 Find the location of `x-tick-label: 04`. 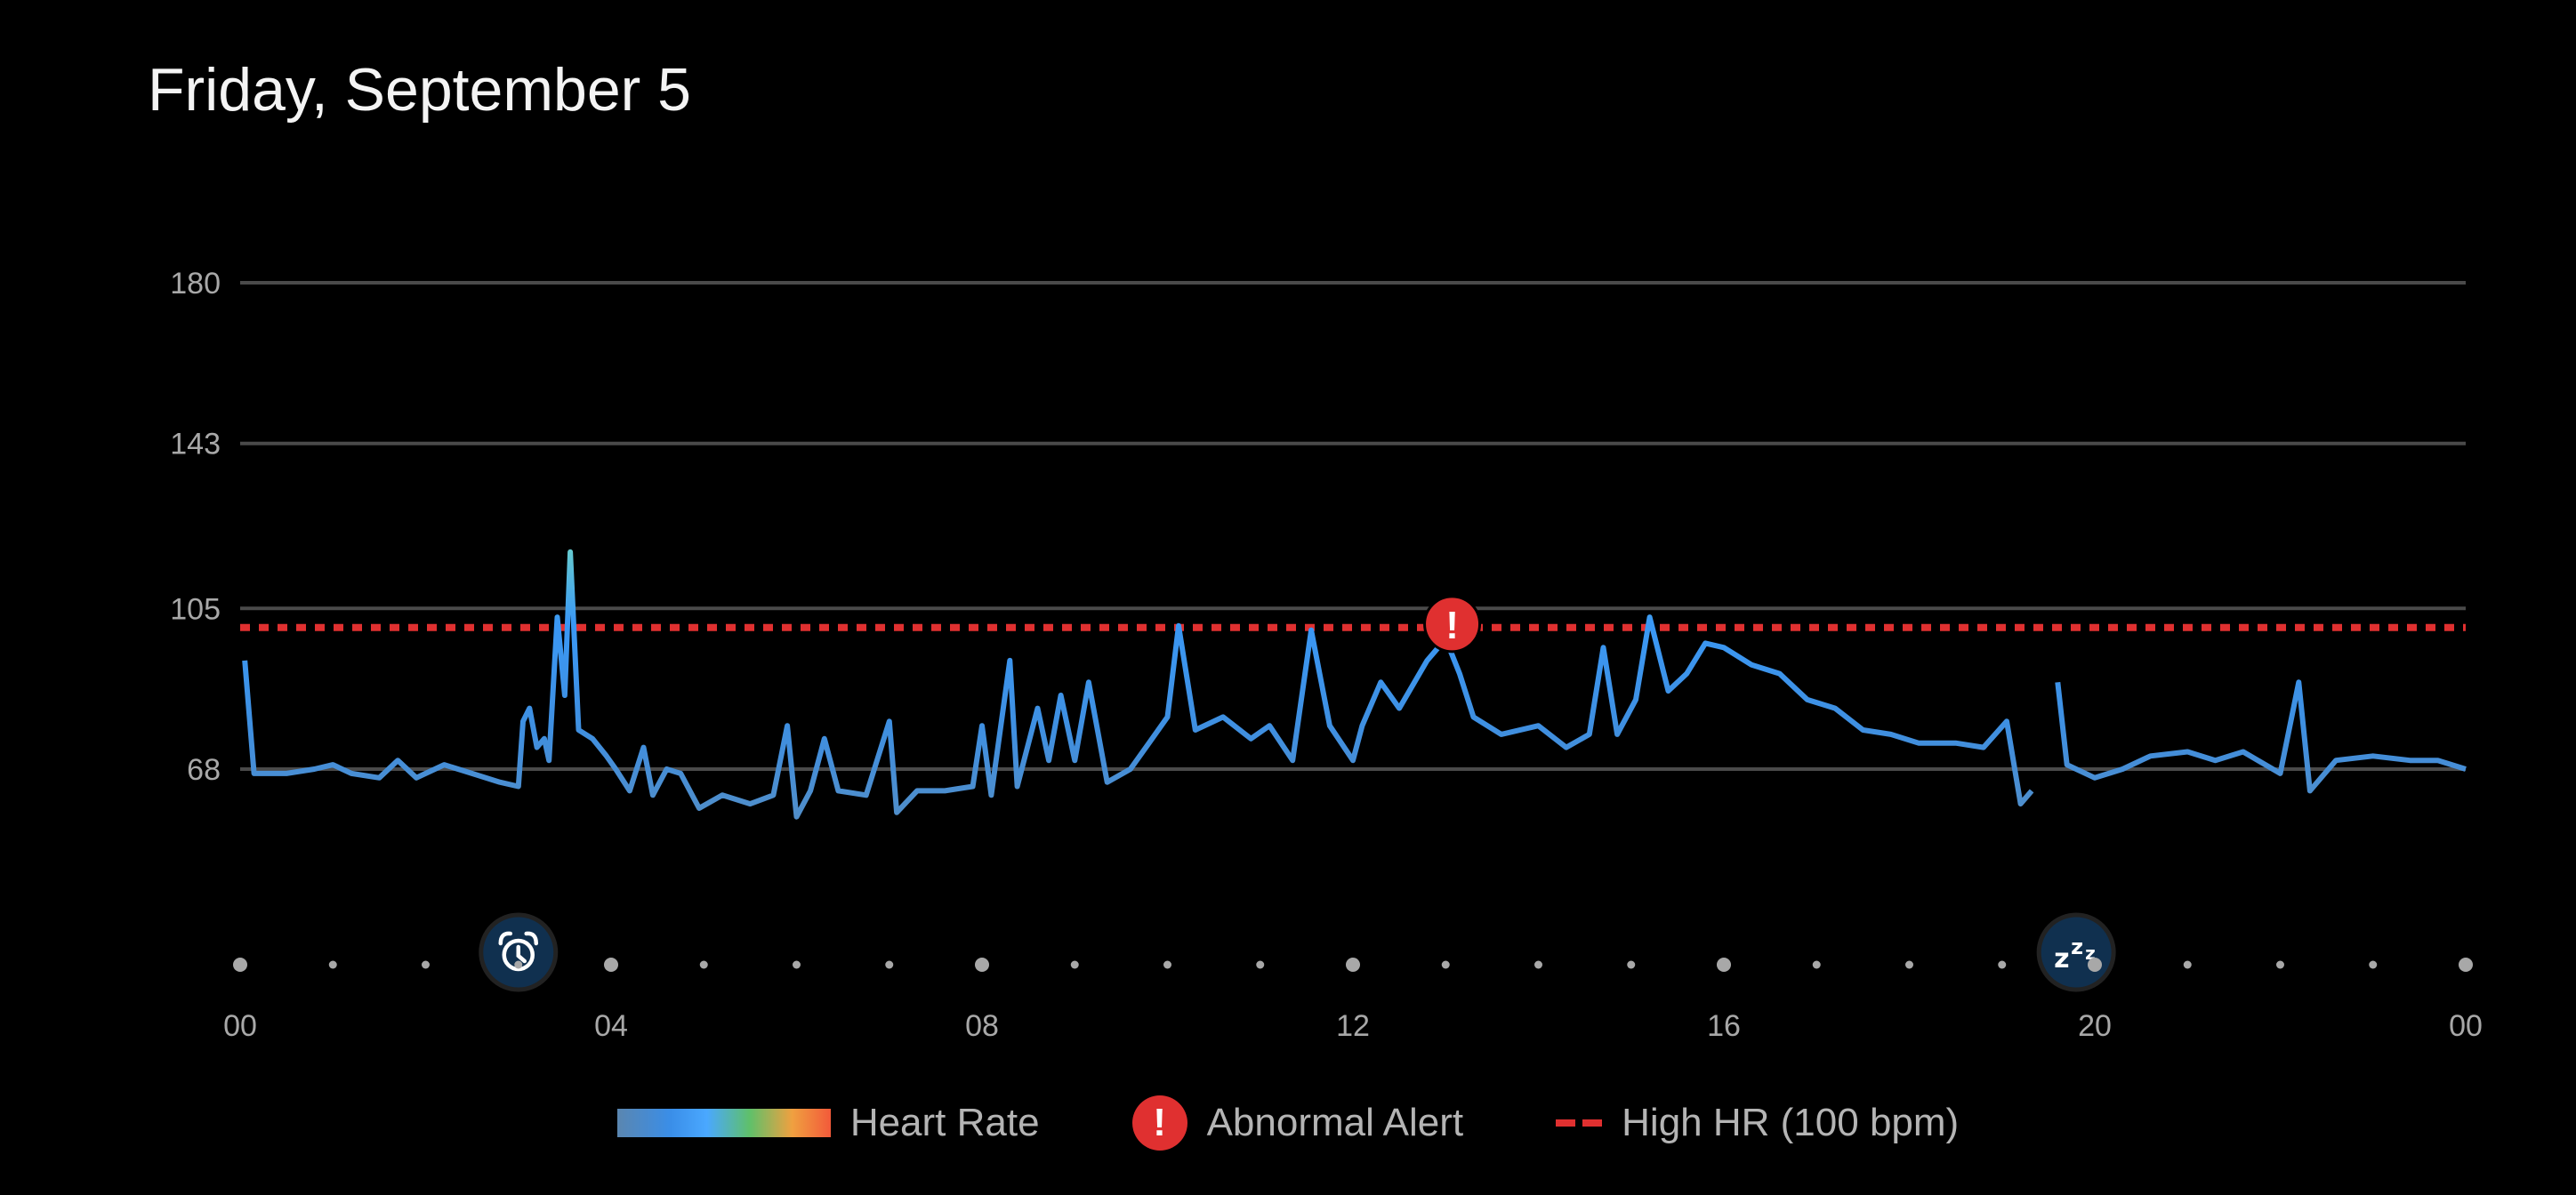

x-tick-label: 04 is located at coordinates (611, 1026).